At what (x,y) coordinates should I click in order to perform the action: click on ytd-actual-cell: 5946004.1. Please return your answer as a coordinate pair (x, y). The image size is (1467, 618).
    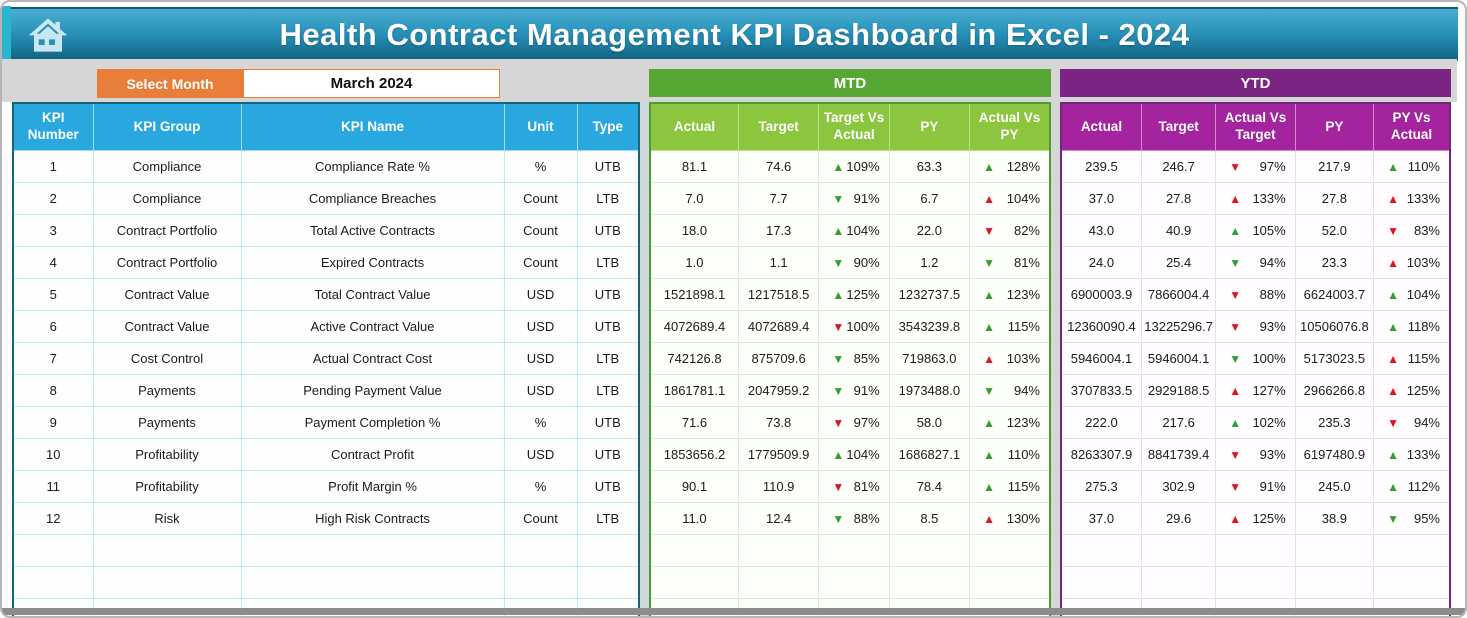
    Looking at the image, I should click on (1101, 358).